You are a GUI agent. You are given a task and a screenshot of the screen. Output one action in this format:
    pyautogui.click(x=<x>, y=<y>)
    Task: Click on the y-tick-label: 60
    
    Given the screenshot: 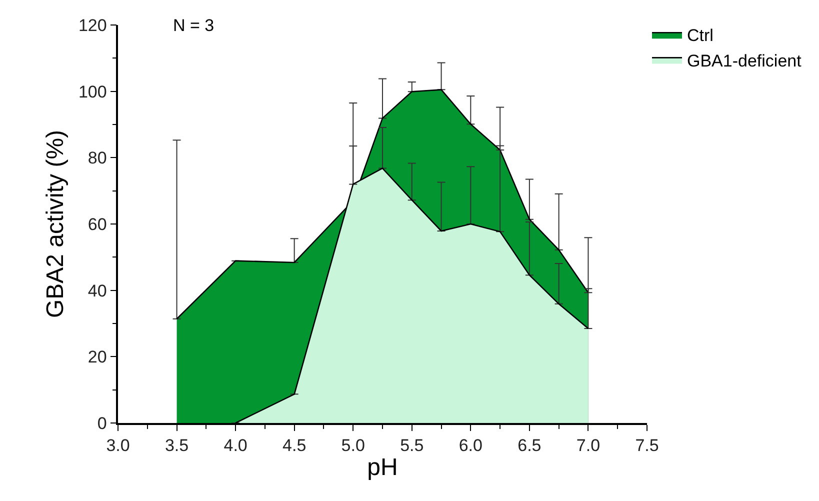 What is the action you would take?
    pyautogui.click(x=97, y=224)
    